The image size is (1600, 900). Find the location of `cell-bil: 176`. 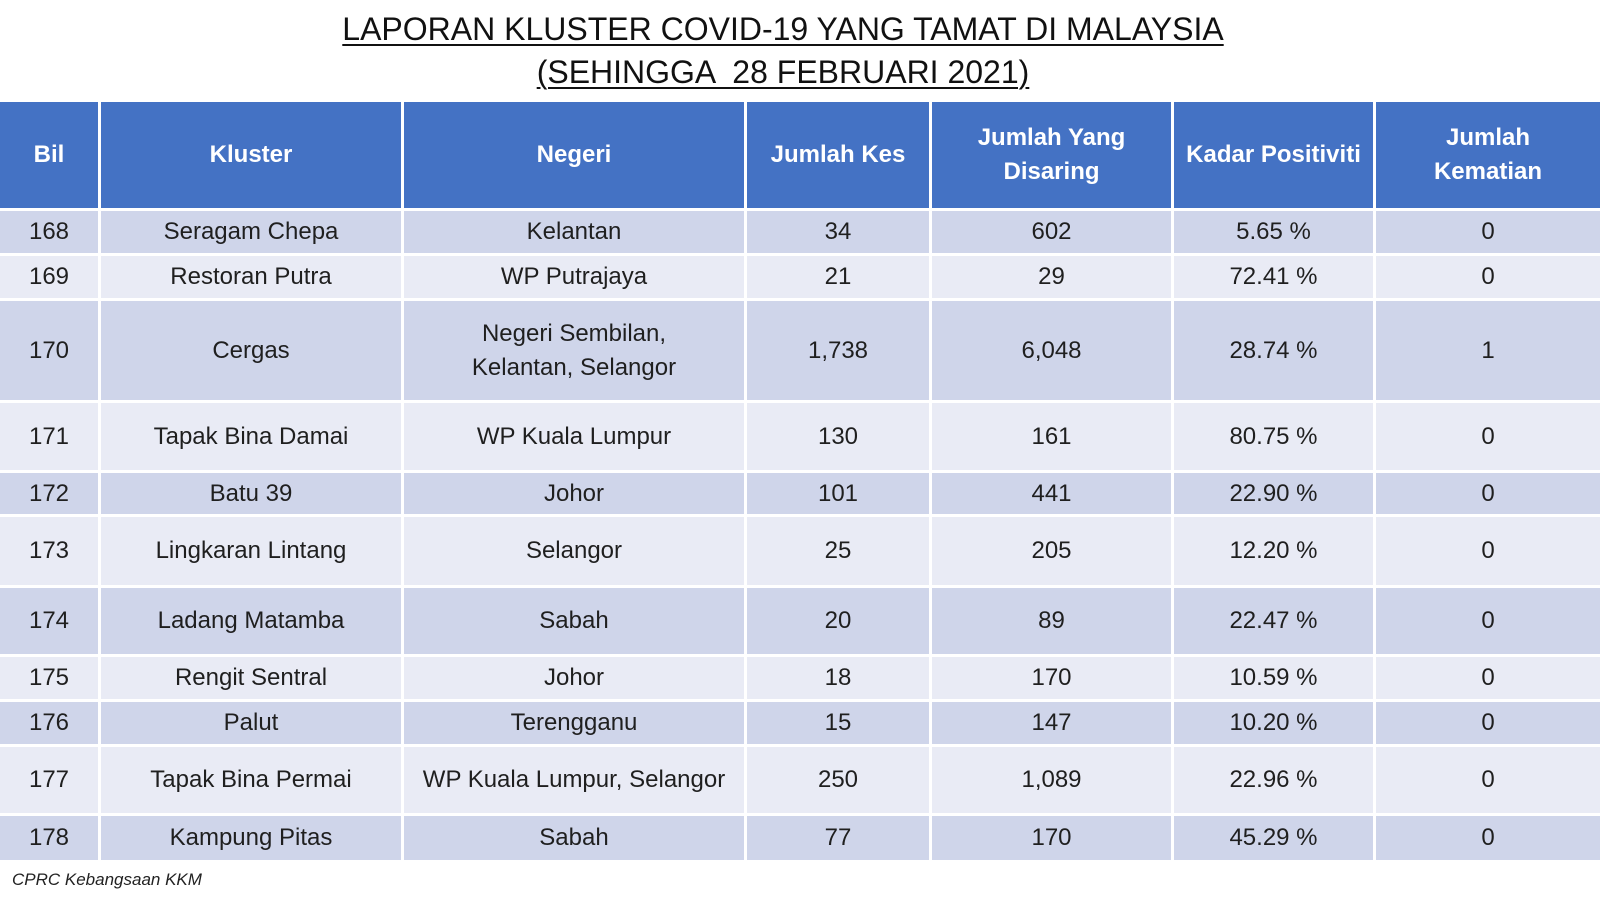

cell-bil: 176 is located at coordinates (49, 723).